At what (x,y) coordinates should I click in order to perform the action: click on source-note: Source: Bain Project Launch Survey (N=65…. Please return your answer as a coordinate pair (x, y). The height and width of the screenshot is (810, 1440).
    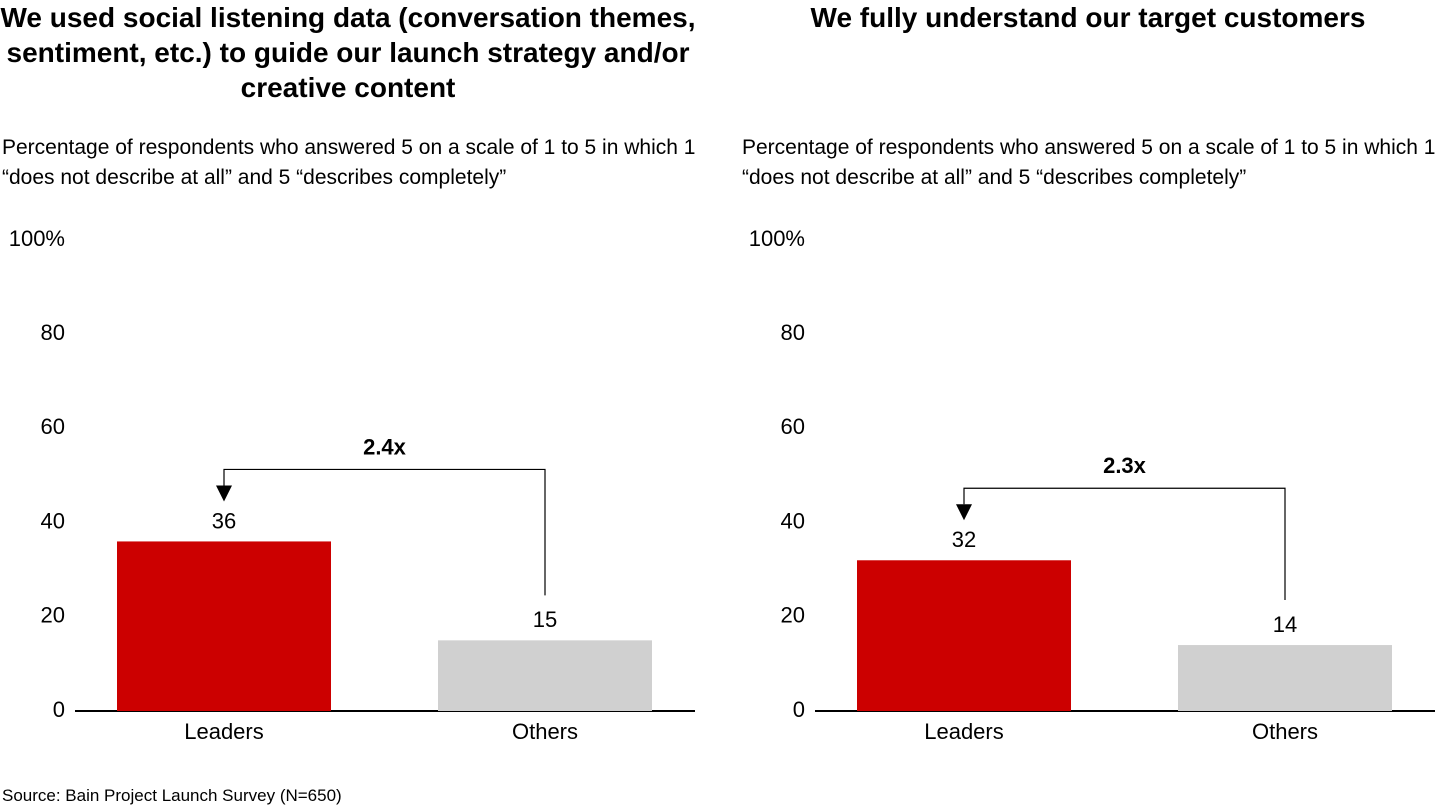
    Looking at the image, I should click on (172, 795).